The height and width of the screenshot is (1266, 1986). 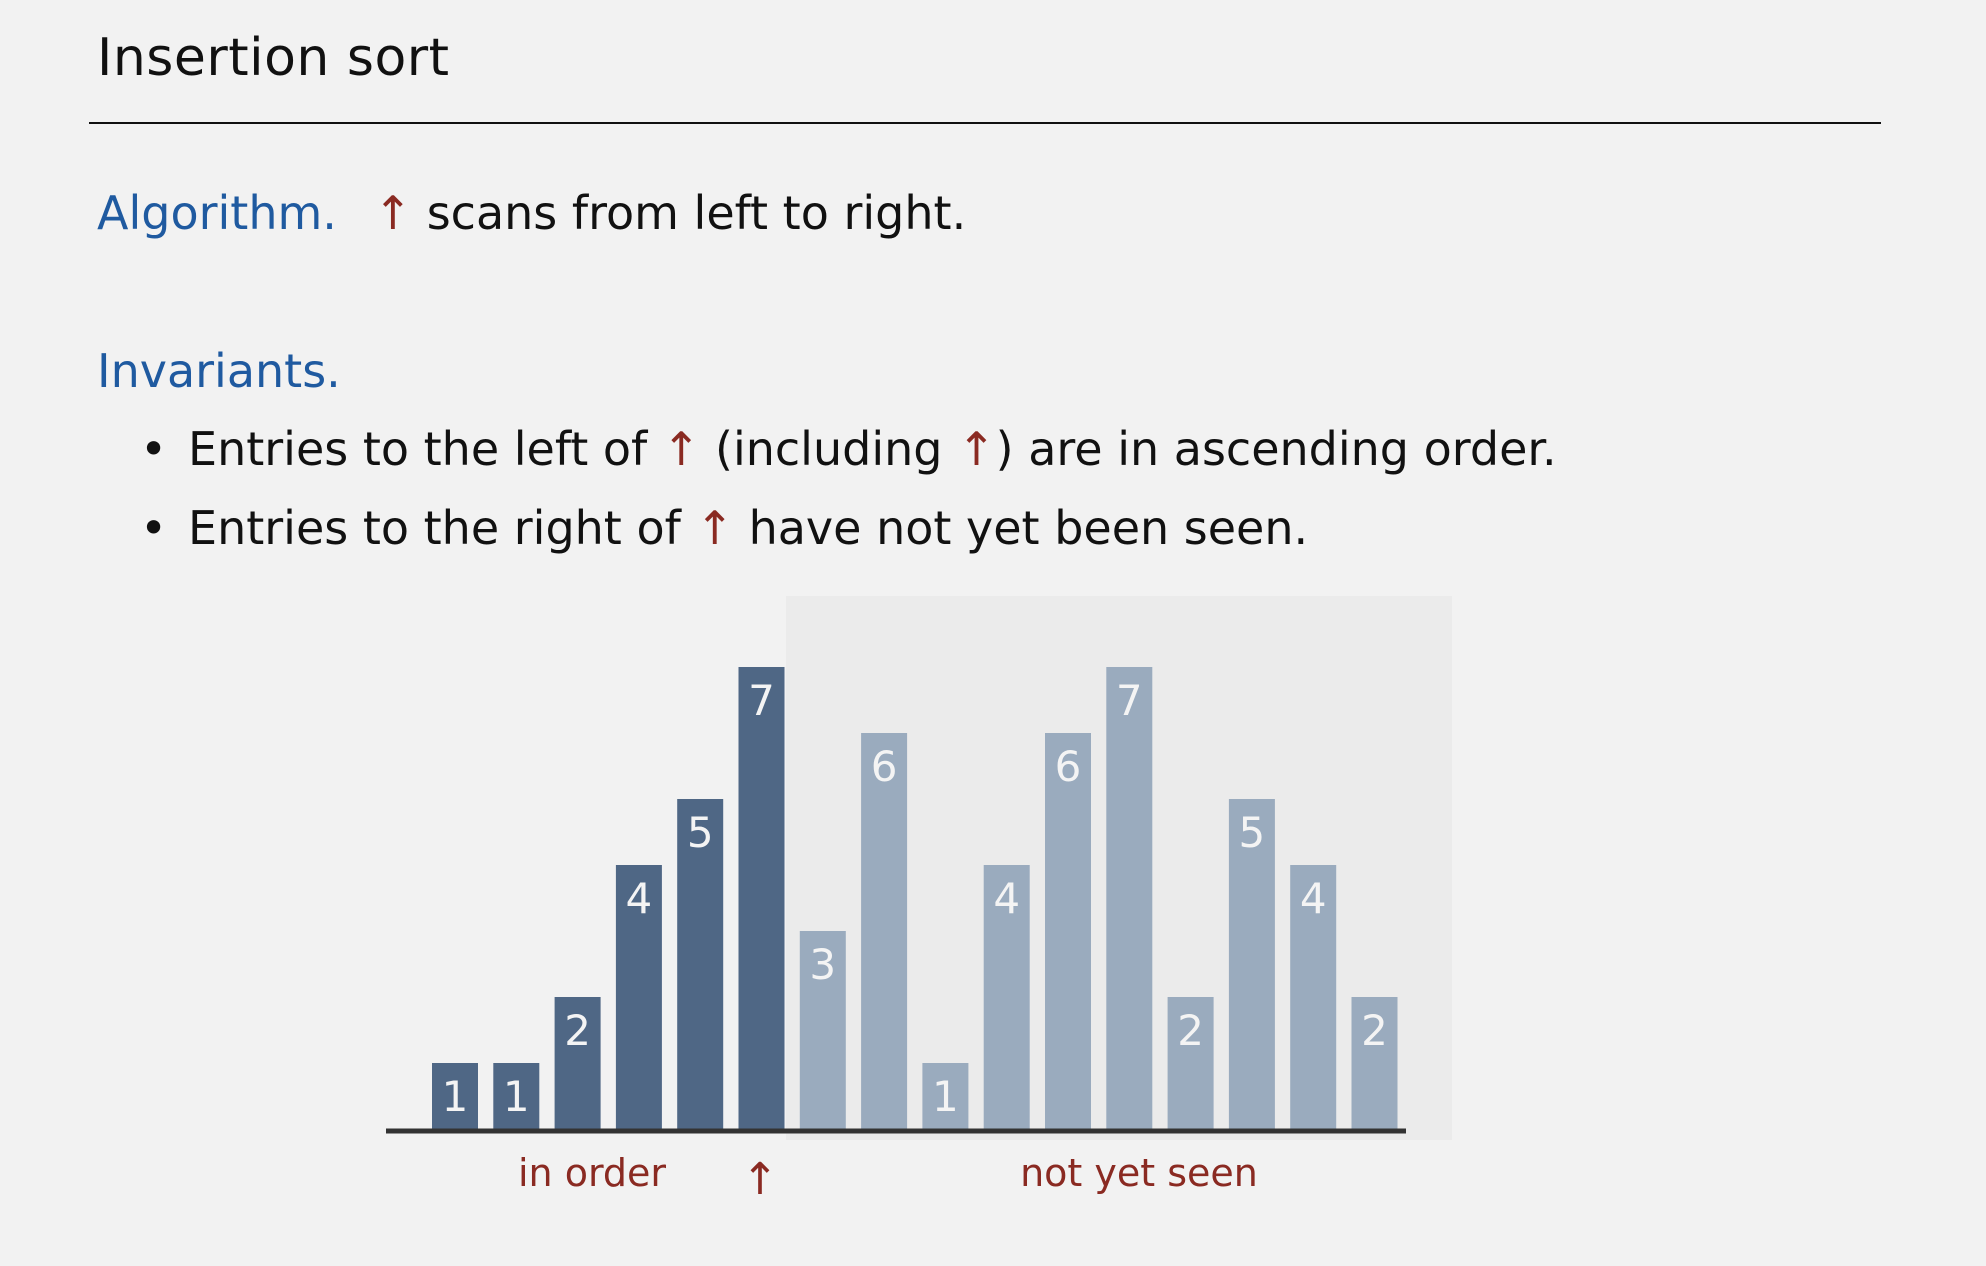 What do you see at coordinates (1276, 449) in the screenshot?
I see `bullet-text: ) are in ascending order.` at bounding box center [1276, 449].